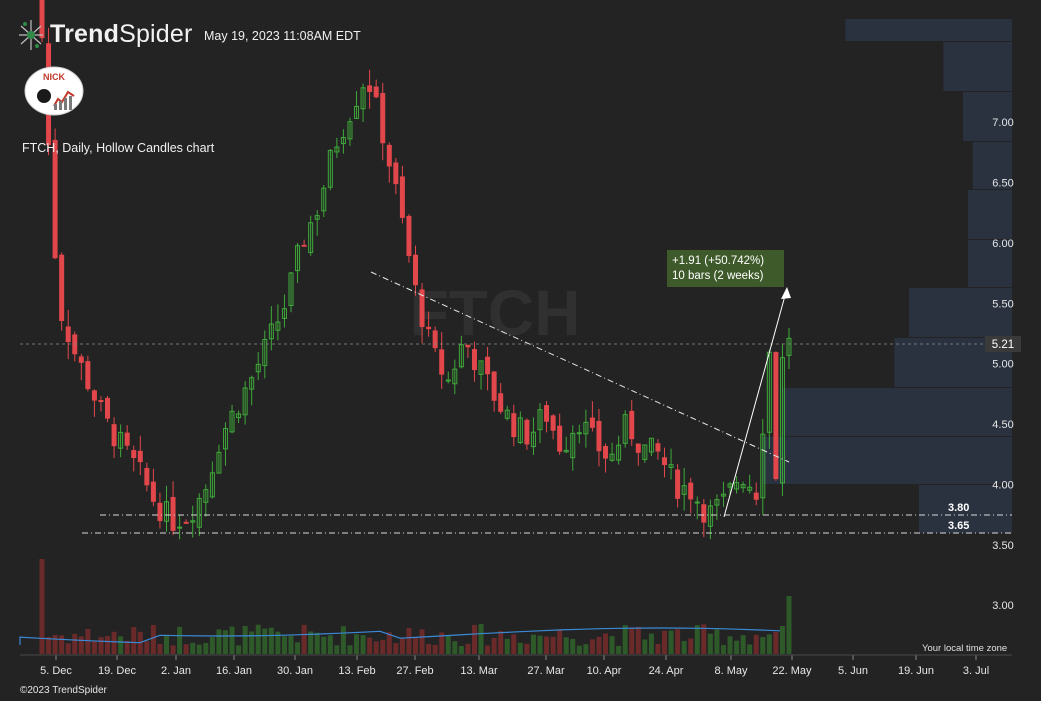 The width and height of the screenshot is (1041, 701). What do you see at coordinates (958, 526) in the screenshot?
I see `support-label: 3.65` at bounding box center [958, 526].